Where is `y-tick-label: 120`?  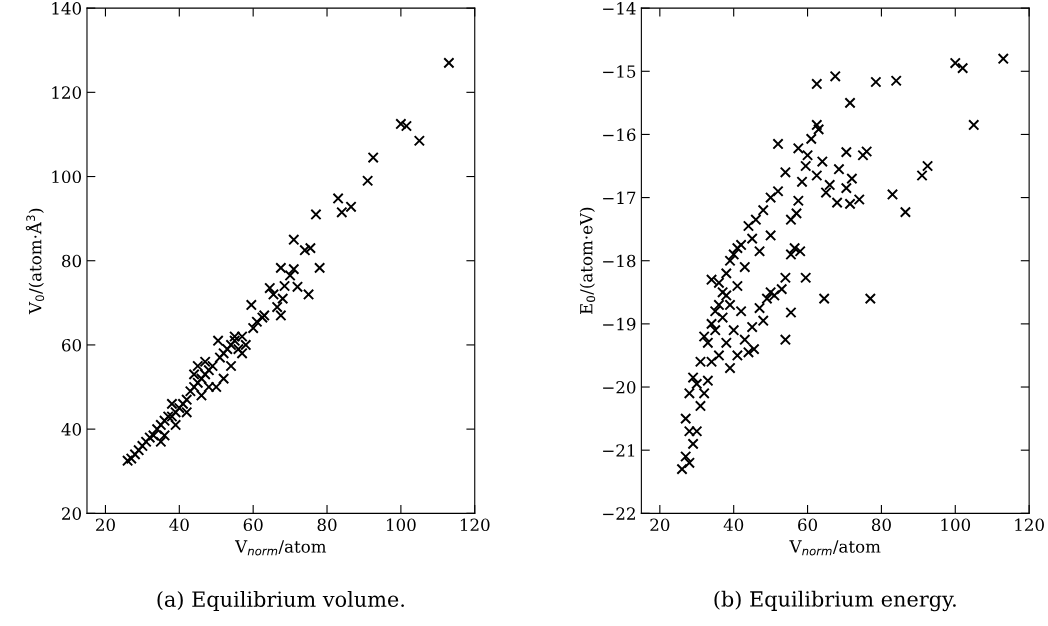 y-tick-label: 120 is located at coordinates (67, 92).